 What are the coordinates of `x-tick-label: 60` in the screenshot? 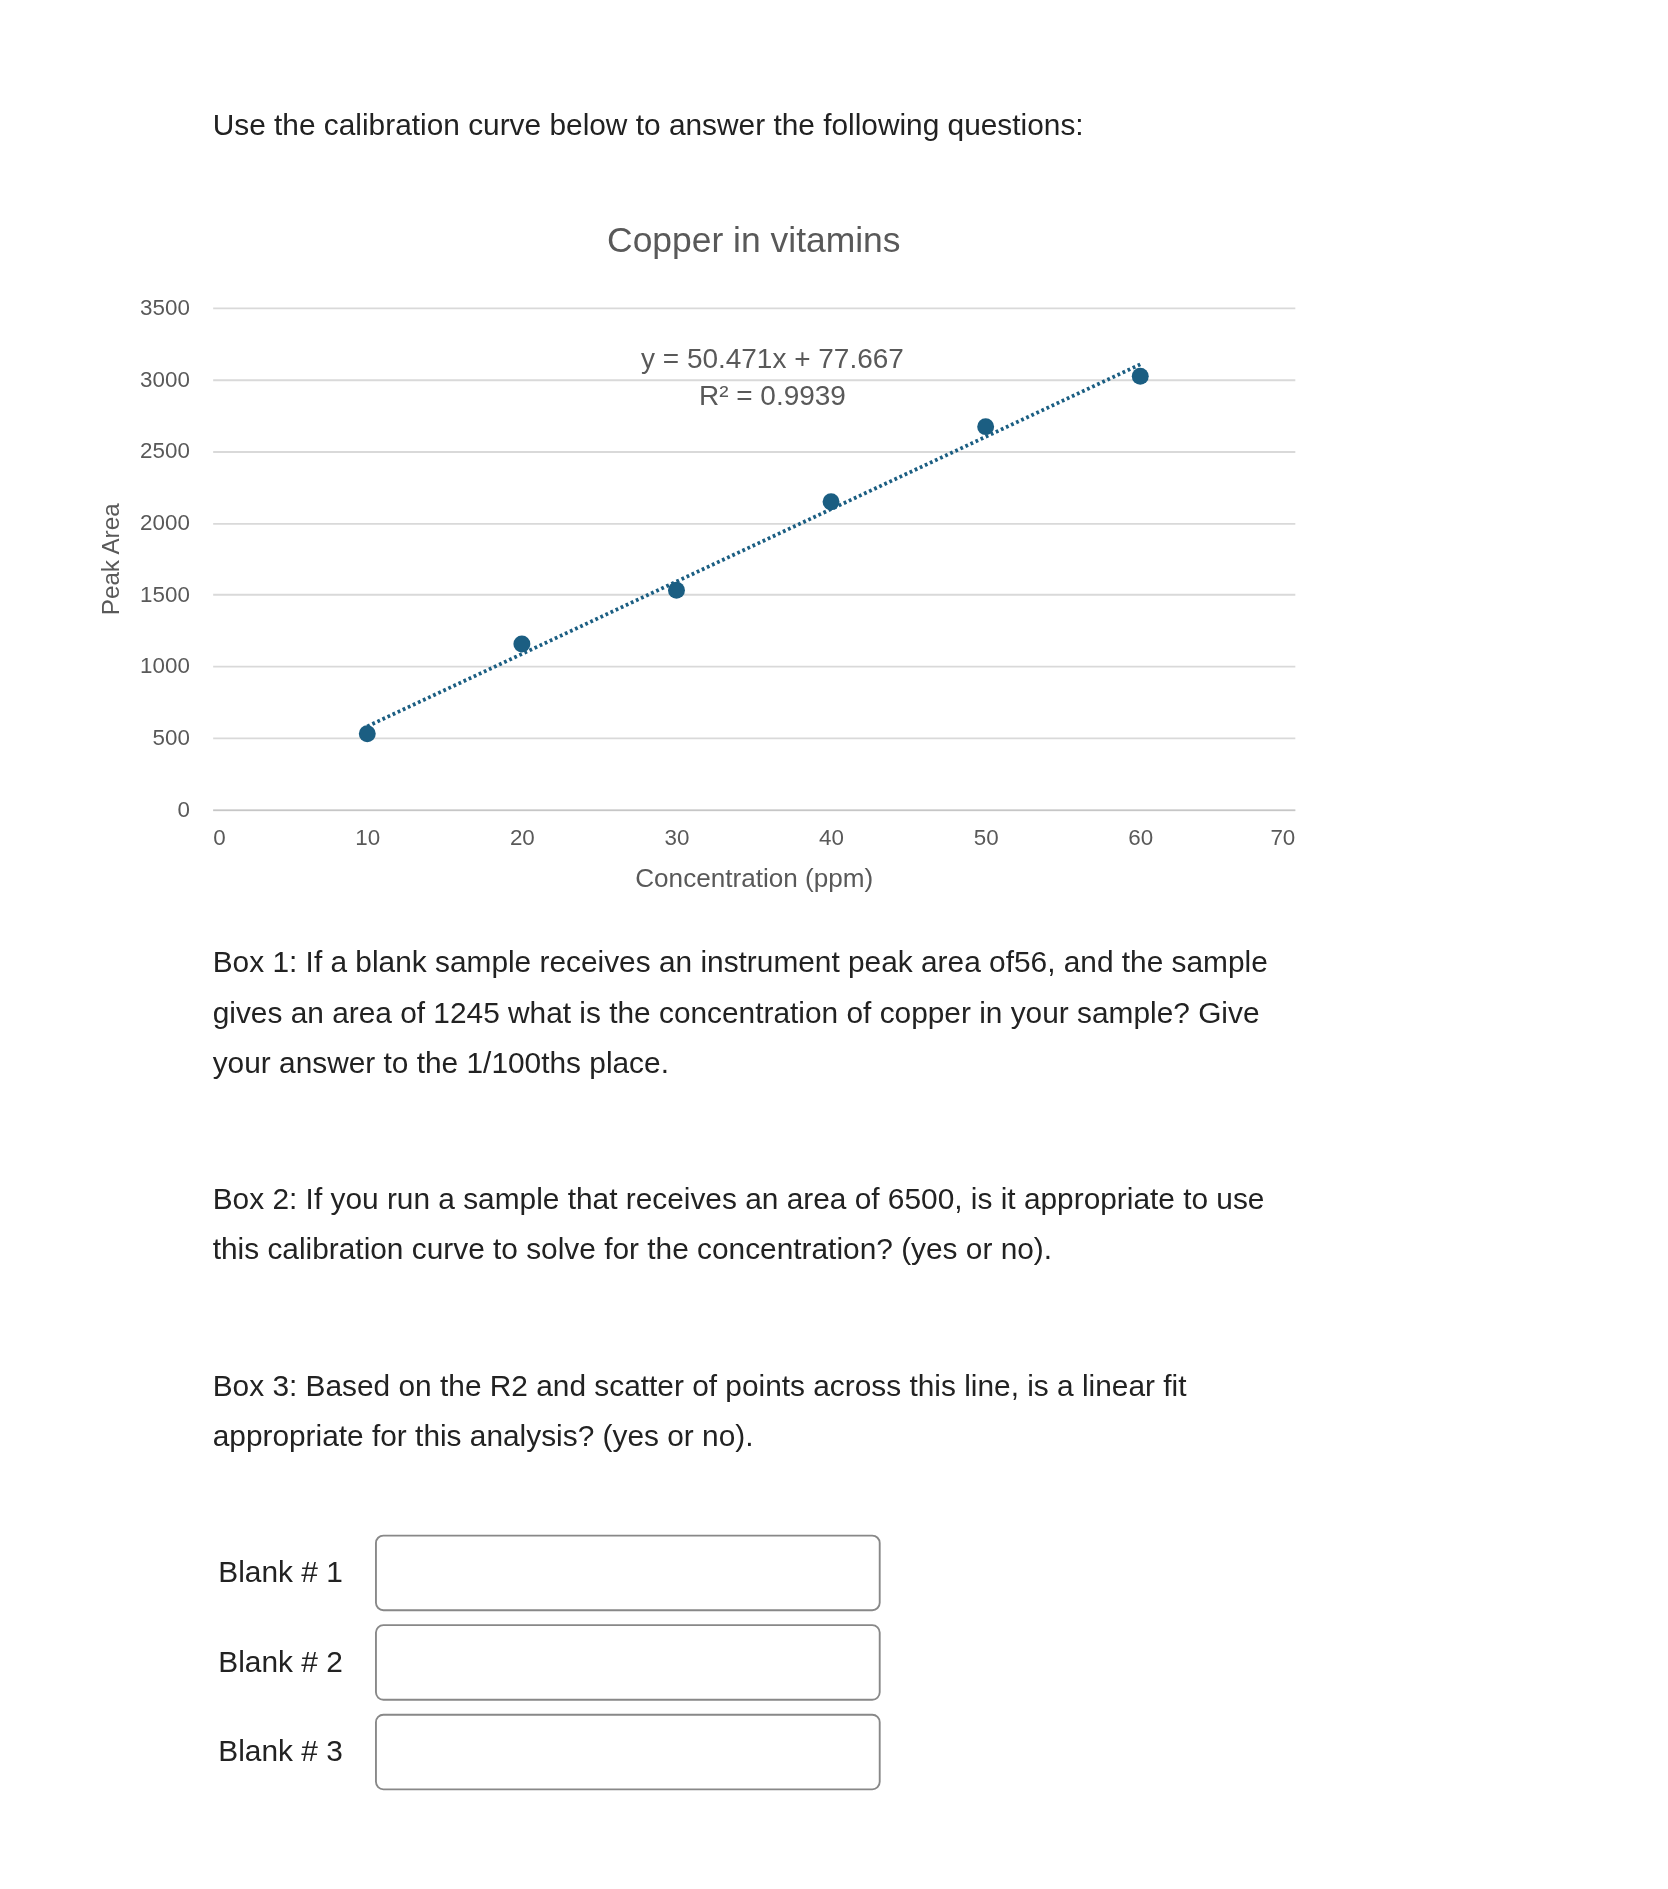 It's located at (1141, 837).